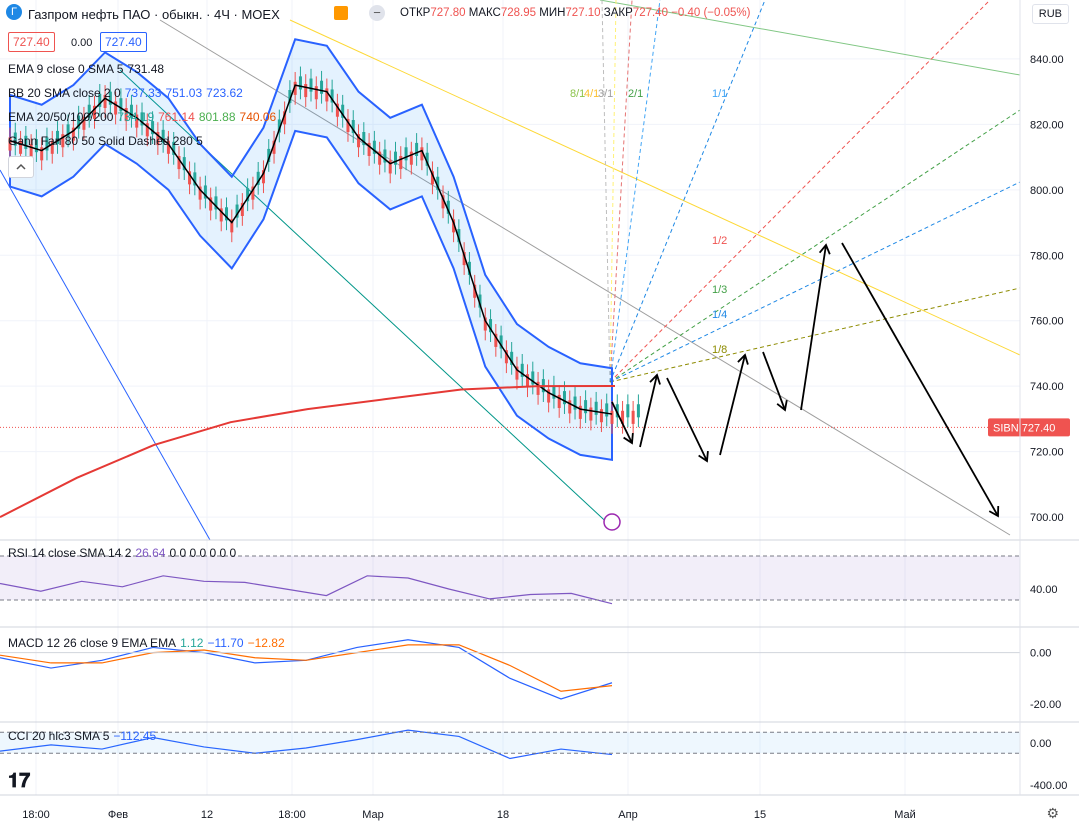 The width and height of the screenshot is (1079, 827). Describe the element at coordinates (377, 13) in the screenshot. I see `minus-icon: −` at that location.